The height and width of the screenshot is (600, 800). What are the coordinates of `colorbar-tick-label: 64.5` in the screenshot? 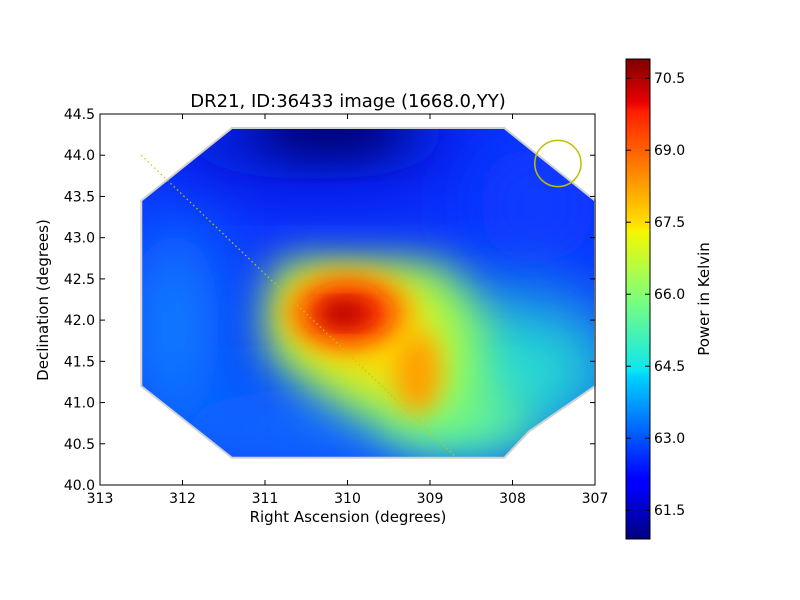 It's located at (669, 367).